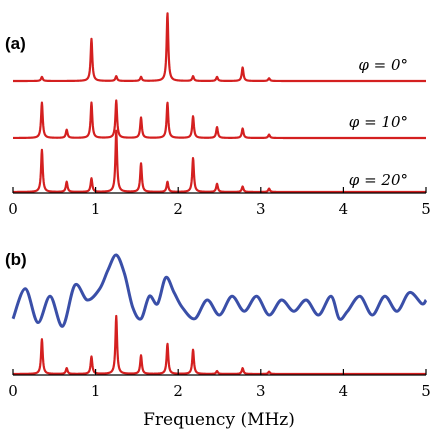 The height and width of the screenshot is (440, 437). What do you see at coordinates (426, 391) in the screenshot?
I see `panel-b-x-tick-label-5: 5` at bounding box center [426, 391].